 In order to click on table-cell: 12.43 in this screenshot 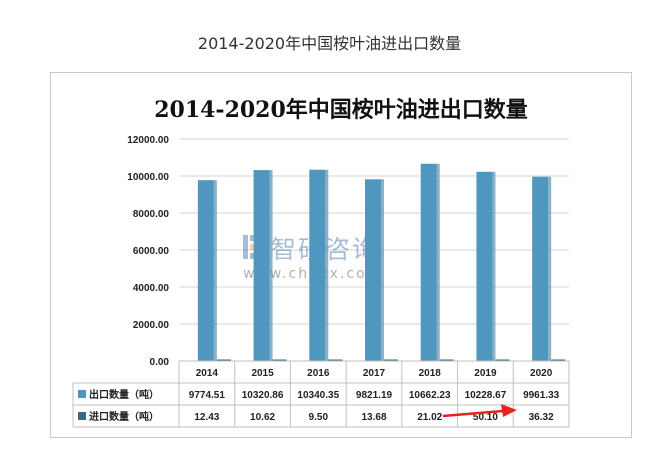, I will do `click(206, 417)`.